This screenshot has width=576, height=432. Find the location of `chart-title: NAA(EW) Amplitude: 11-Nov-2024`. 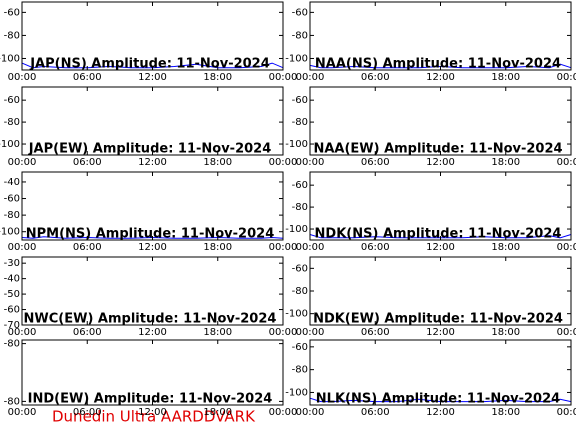

chart-title: NAA(EW) Amplitude: 11-Nov-2024 is located at coordinates (437, 149).